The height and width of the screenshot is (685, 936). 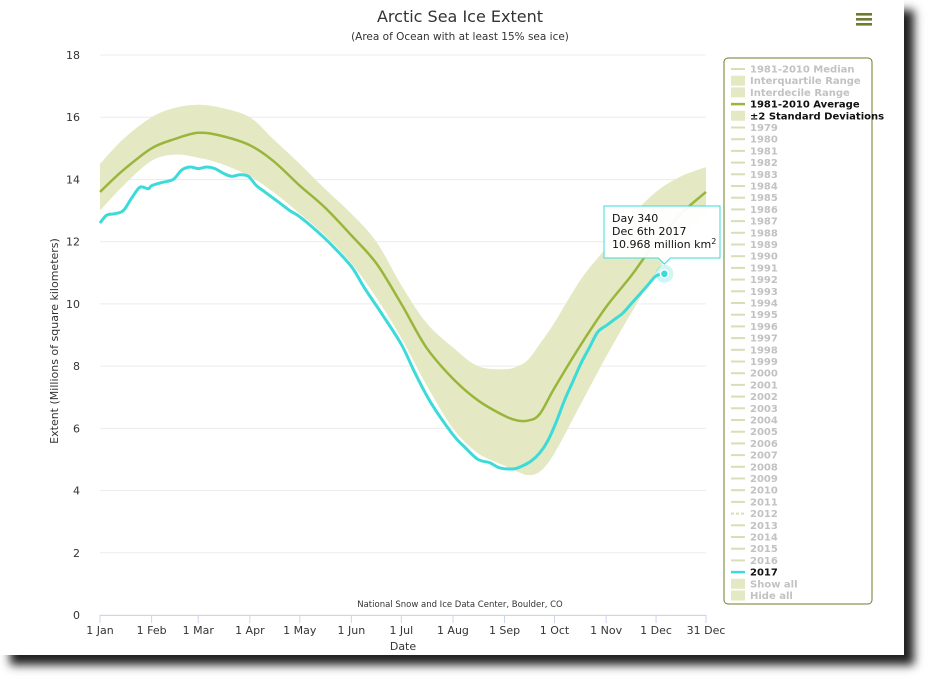 What do you see at coordinates (754, 198) in the screenshot?
I see `legend-item: 1985` at bounding box center [754, 198].